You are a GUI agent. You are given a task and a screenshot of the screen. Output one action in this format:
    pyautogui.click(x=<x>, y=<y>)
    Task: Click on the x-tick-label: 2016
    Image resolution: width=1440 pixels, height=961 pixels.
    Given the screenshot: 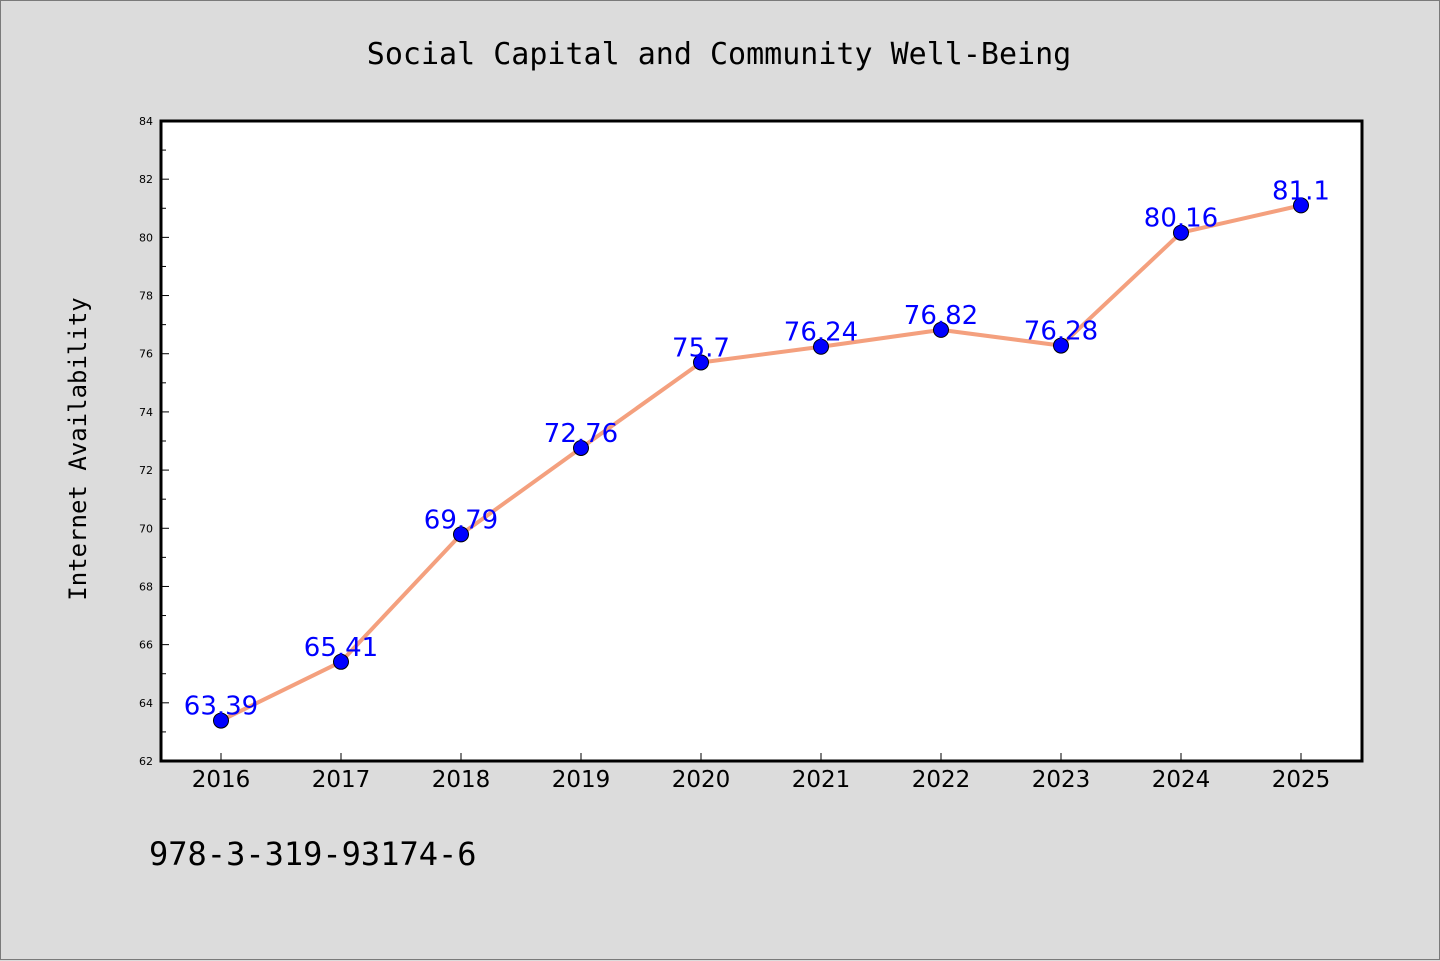 What is the action you would take?
    pyautogui.click(x=221, y=780)
    